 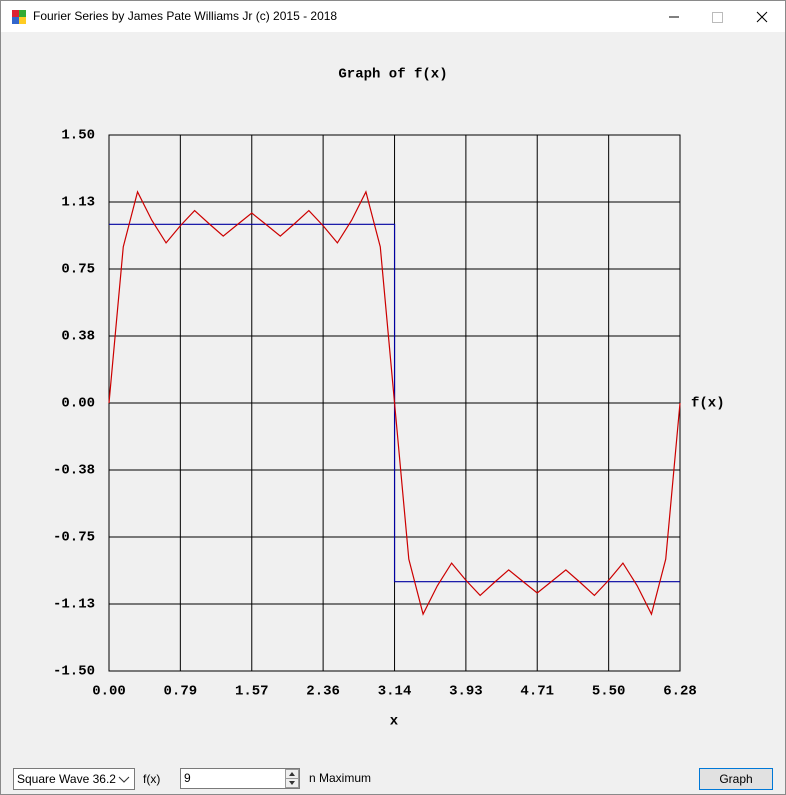 I want to click on maximize, so click(x=717, y=17).